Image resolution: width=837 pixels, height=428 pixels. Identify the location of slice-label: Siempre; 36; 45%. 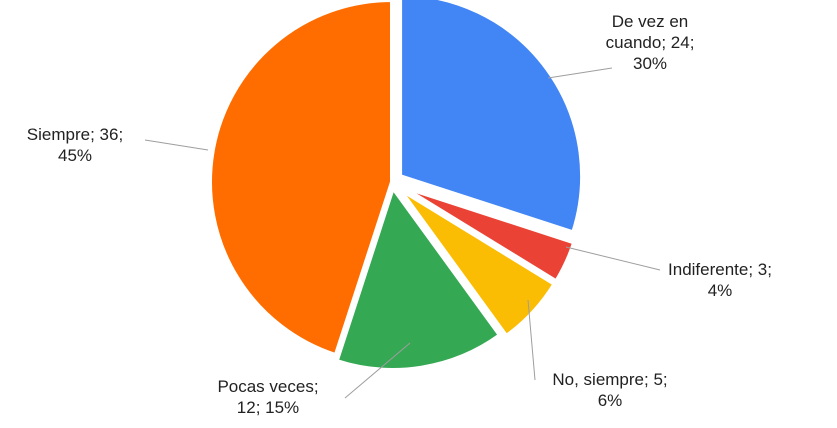
(75, 145).